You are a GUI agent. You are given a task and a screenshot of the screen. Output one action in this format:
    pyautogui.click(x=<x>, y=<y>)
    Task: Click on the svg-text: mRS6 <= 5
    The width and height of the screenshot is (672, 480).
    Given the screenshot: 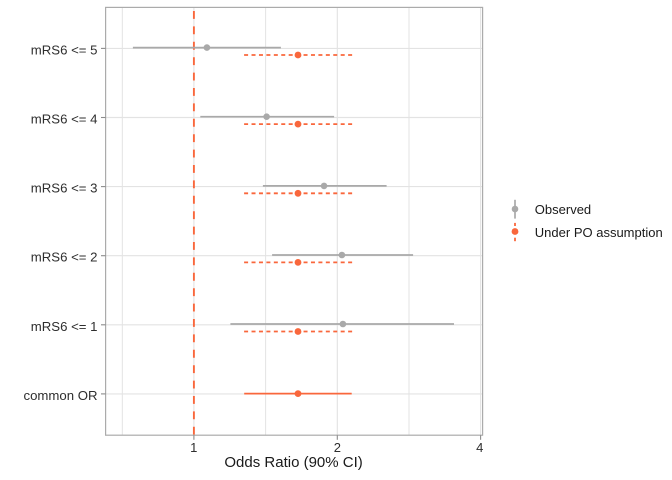 What is the action you would take?
    pyautogui.click(x=64, y=49)
    